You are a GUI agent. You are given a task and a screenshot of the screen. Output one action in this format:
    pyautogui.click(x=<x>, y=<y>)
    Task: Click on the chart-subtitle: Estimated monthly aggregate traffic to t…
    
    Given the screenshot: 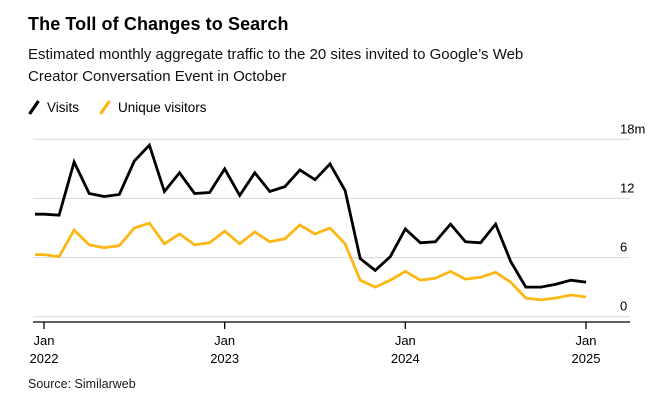 What is the action you would take?
    pyautogui.click(x=335, y=65)
    